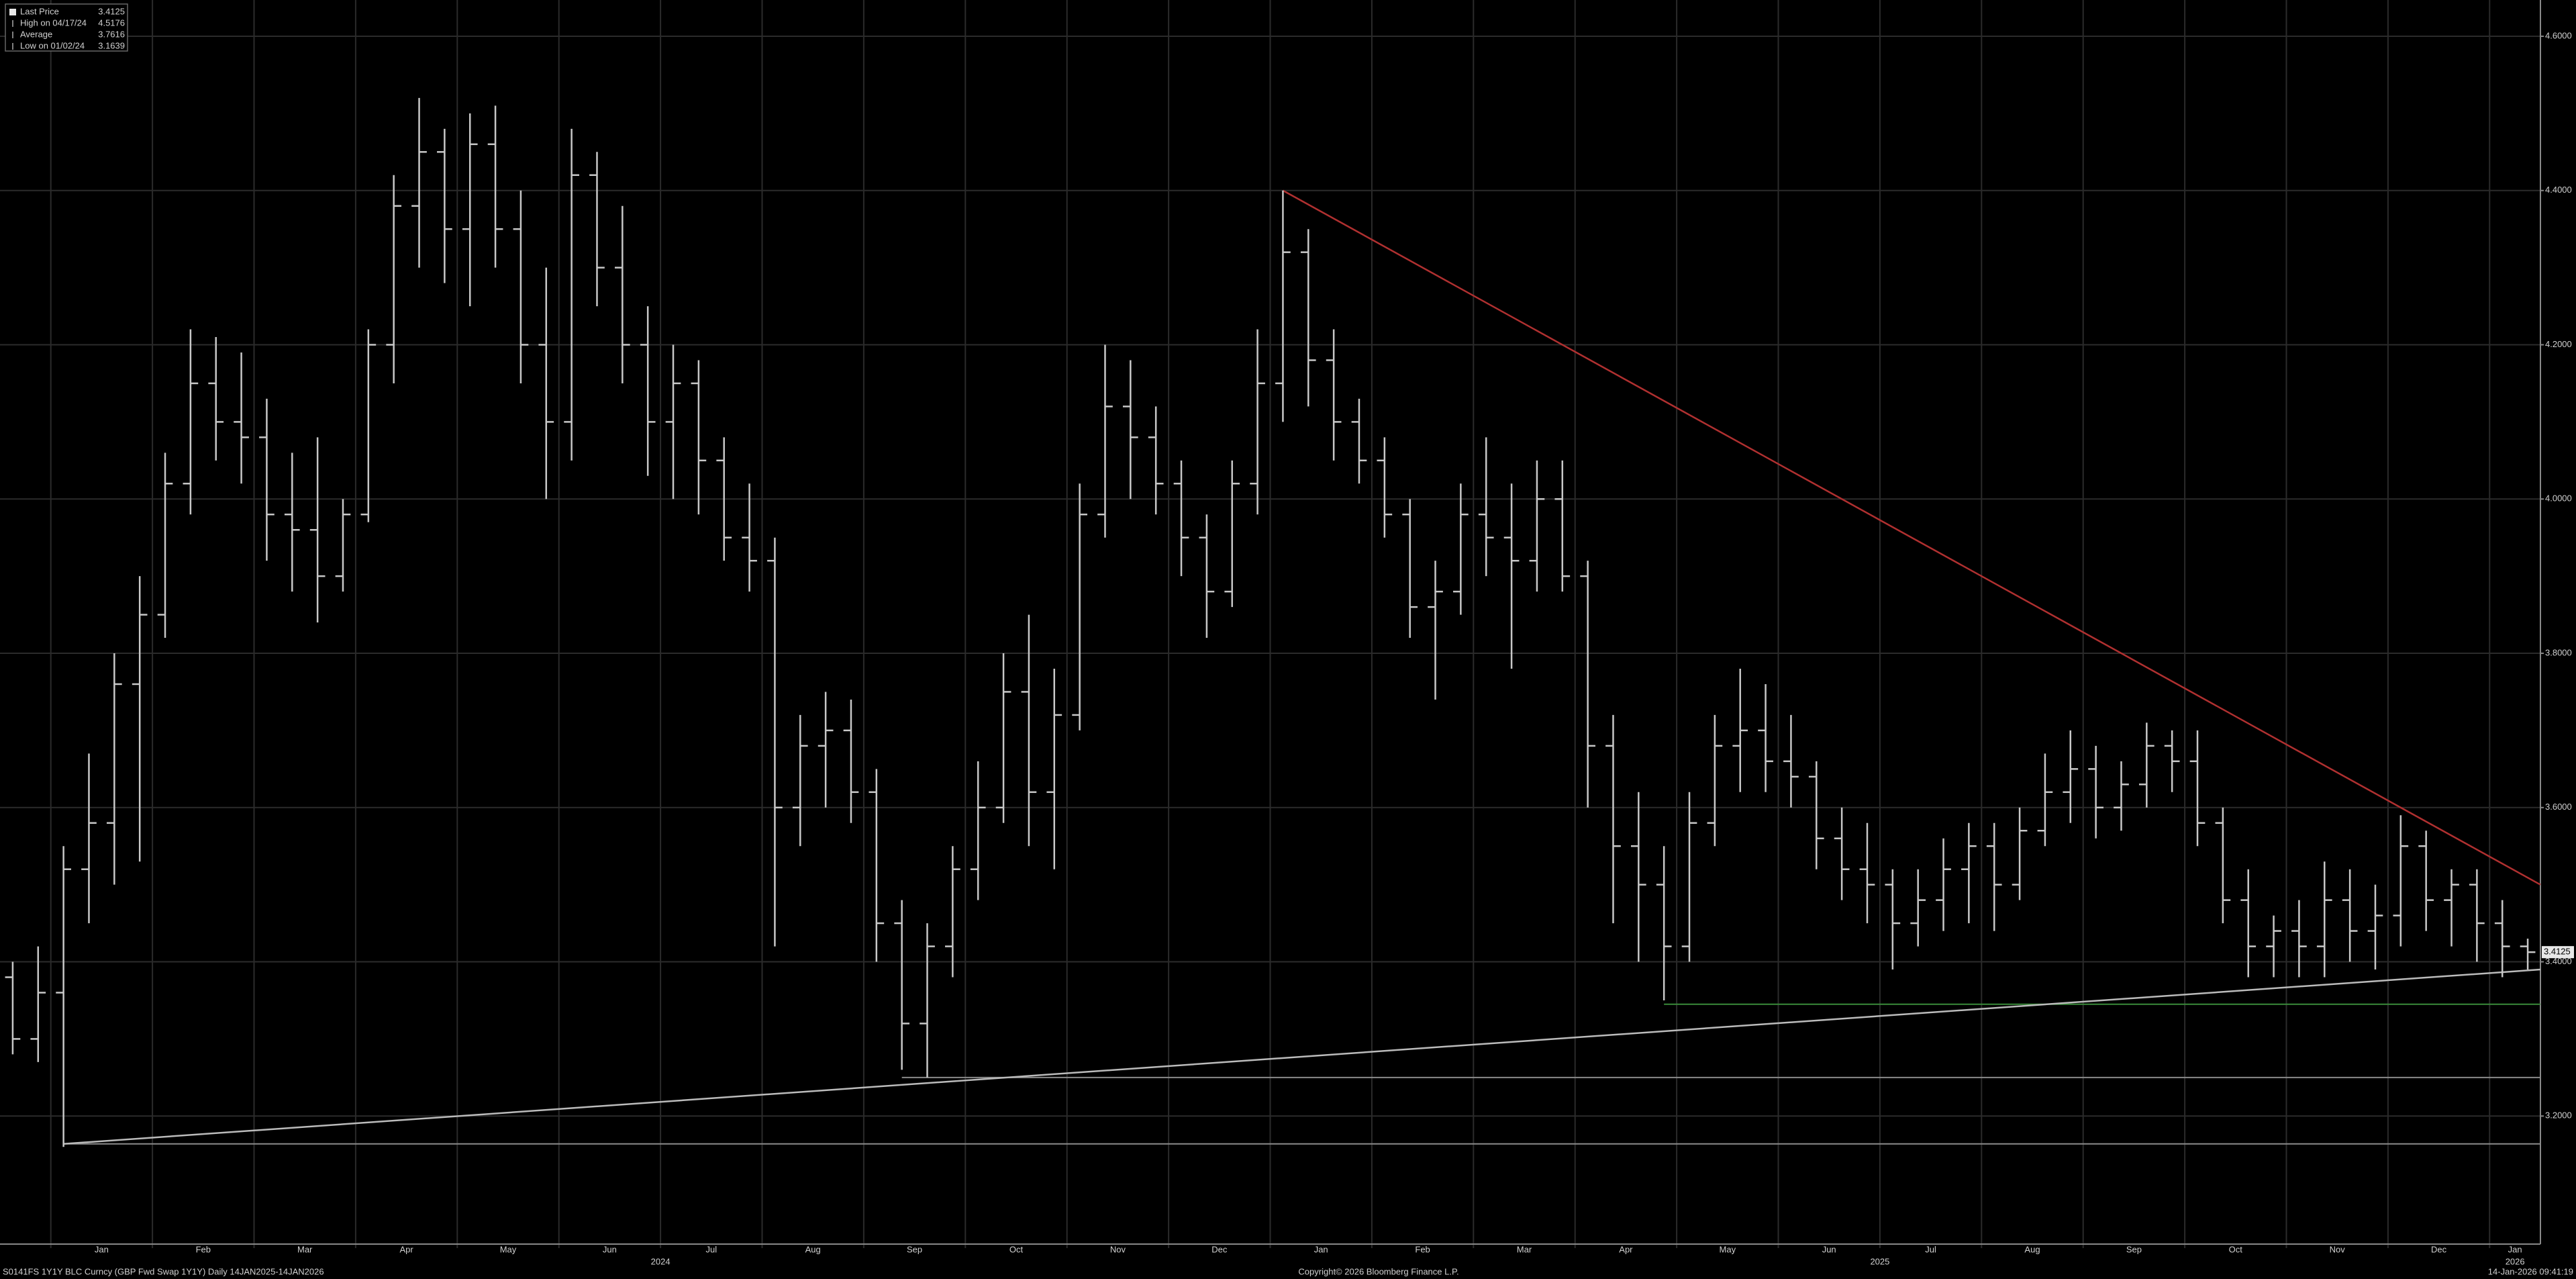  I want to click on legend-value: 4.5176, so click(111, 22).